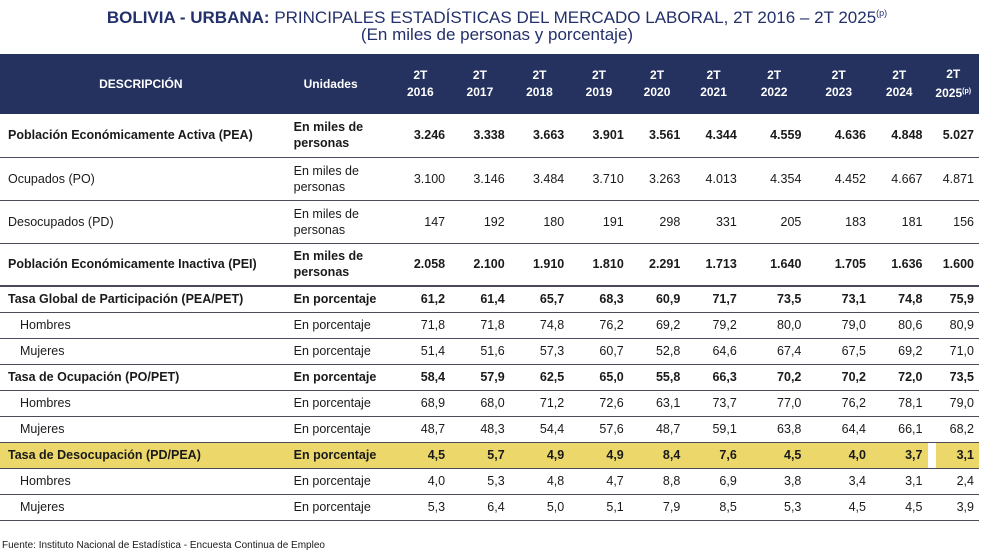 The image size is (994, 555). What do you see at coordinates (599, 455) in the screenshot?
I see `row-value: 4,9` at bounding box center [599, 455].